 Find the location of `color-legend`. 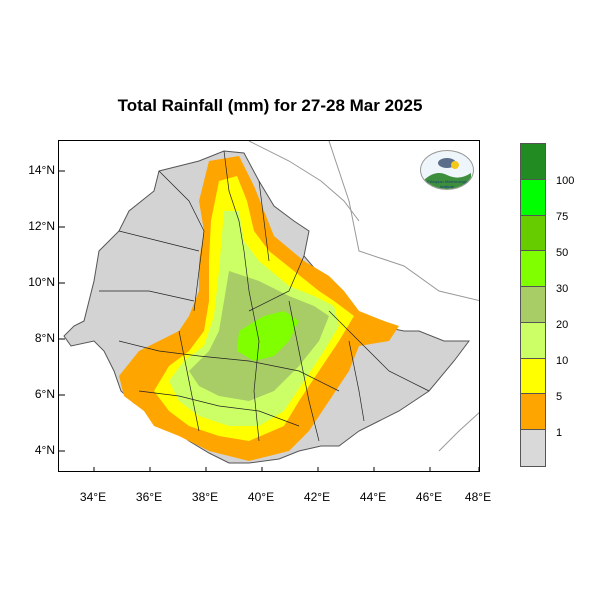

color-legend is located at coordinates (533, 305).